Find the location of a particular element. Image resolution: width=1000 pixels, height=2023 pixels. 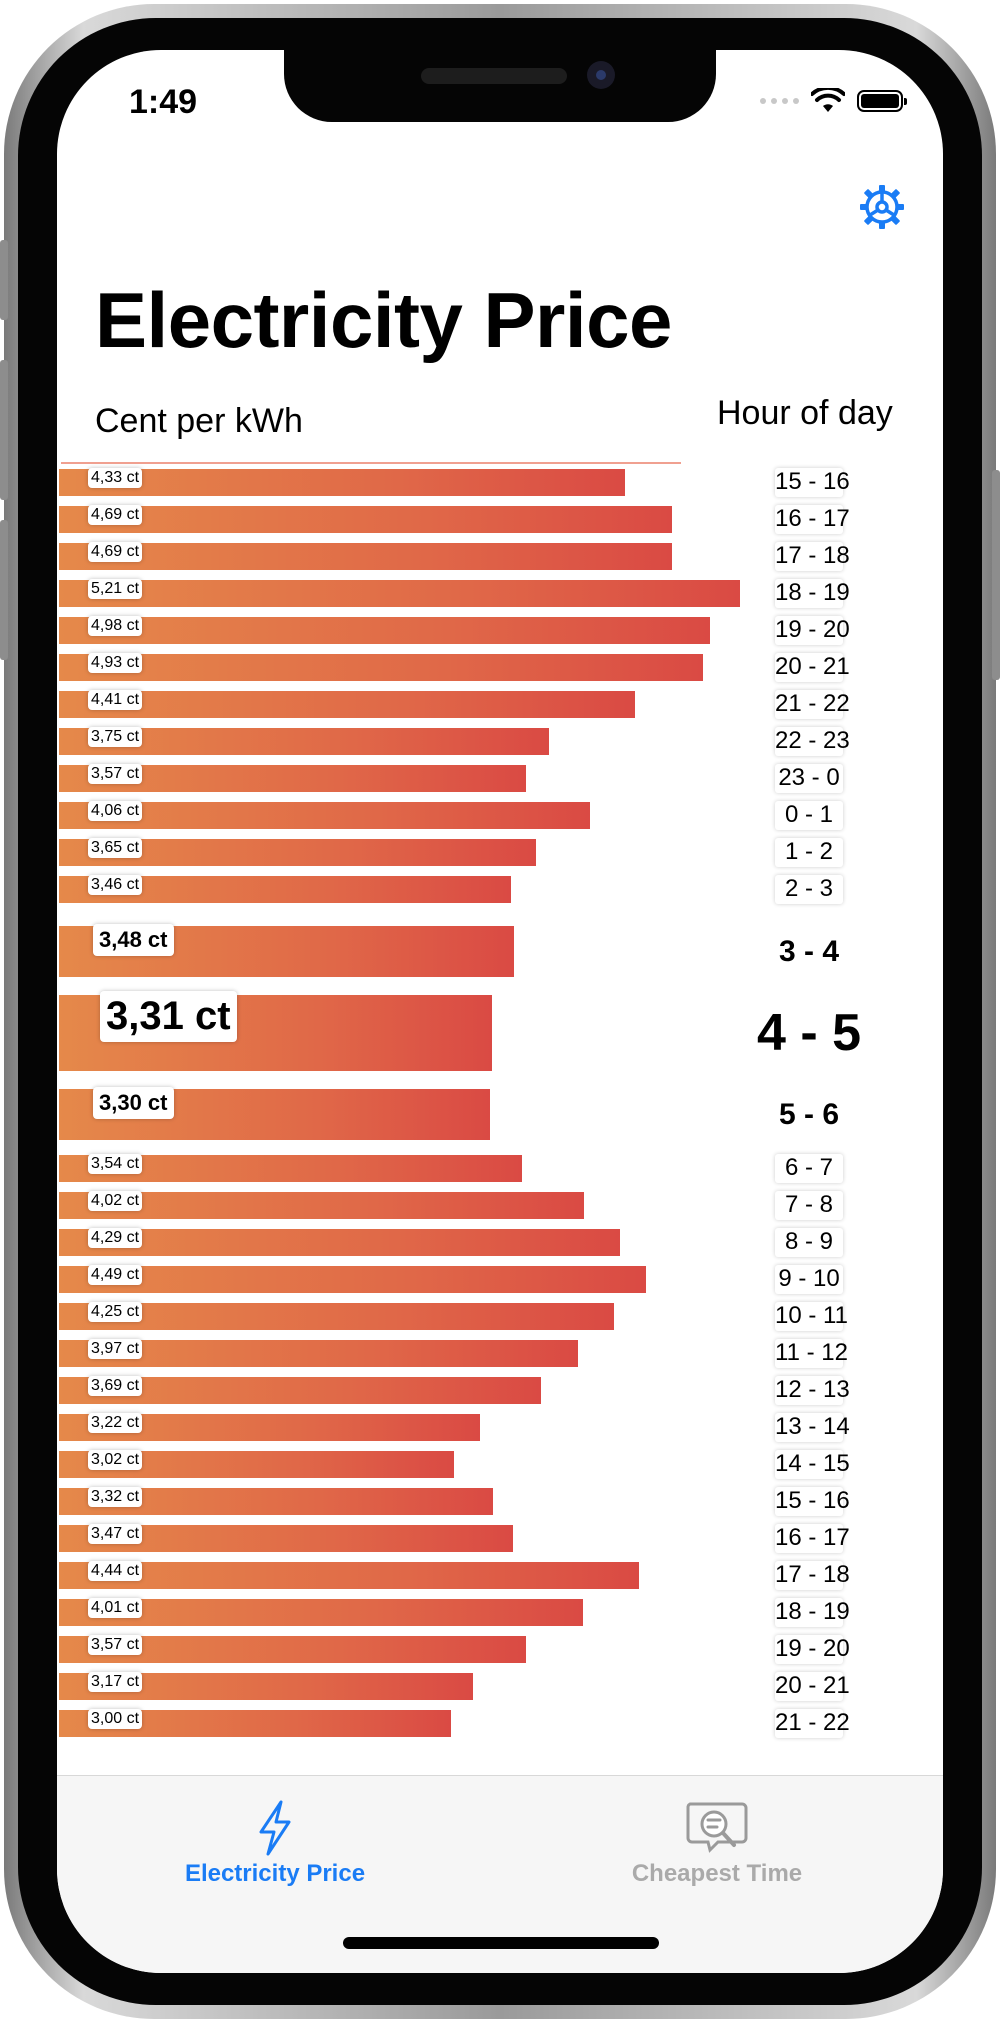

chart-row: 4,33 ct 15 - 16 is located at coordinates (500, 482).